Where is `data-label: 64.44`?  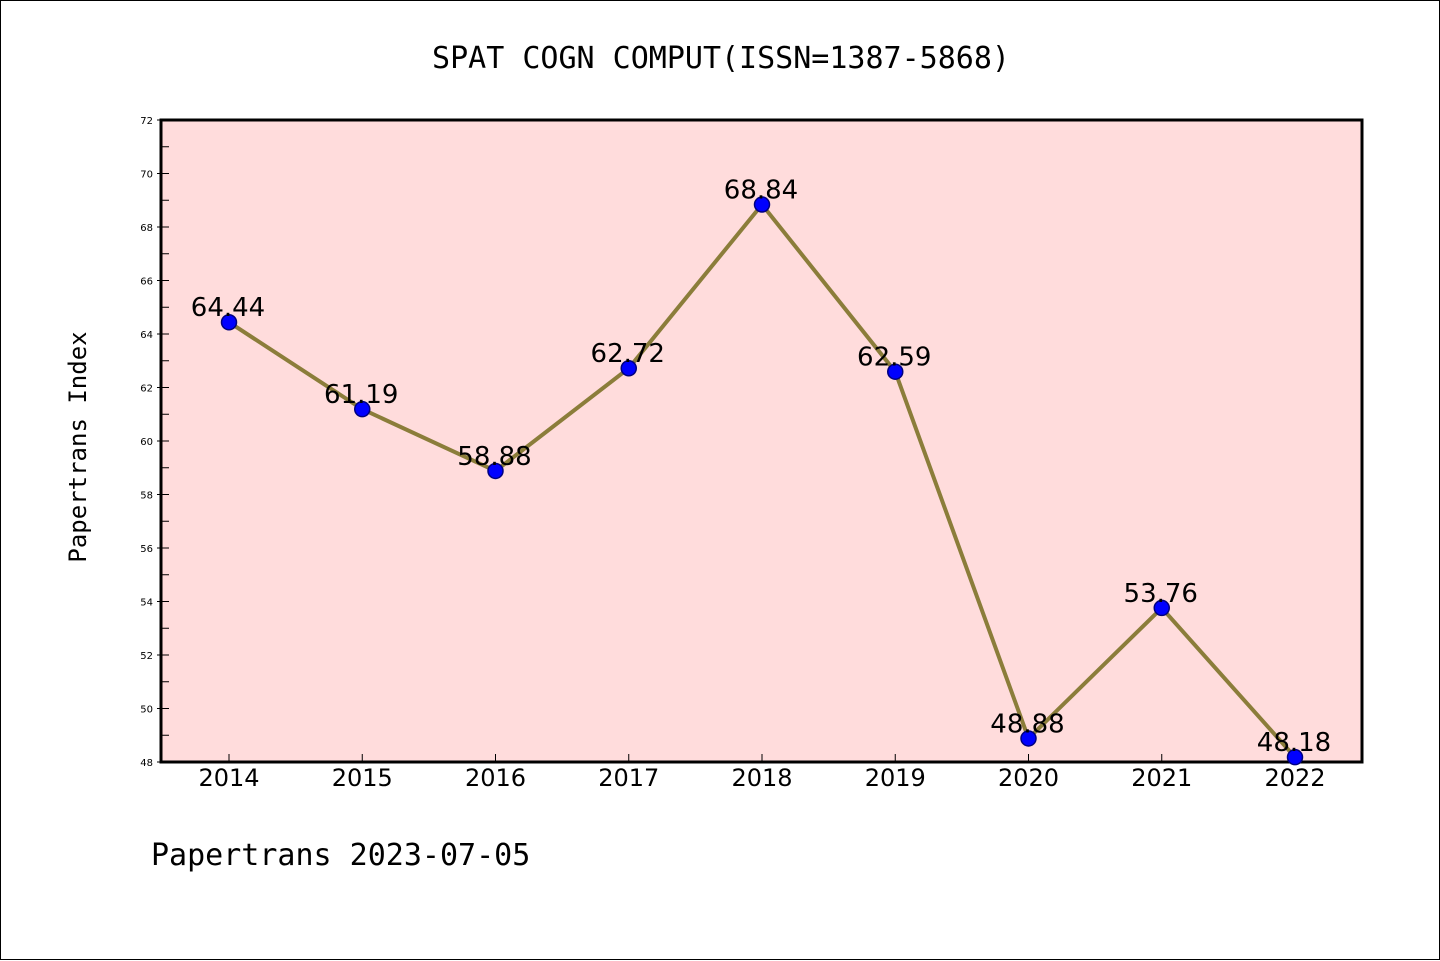
data-label: 64.44 is located at coordinates (228, 308).